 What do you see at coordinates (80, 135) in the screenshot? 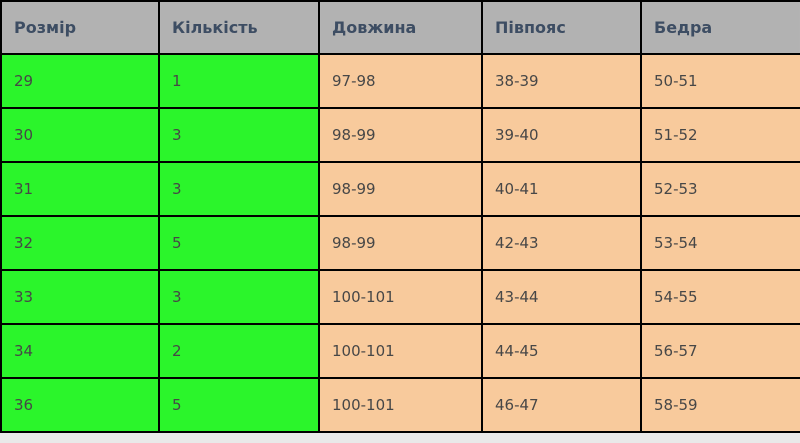
I see `cell-size: 30` at bounding box center [80, 135].